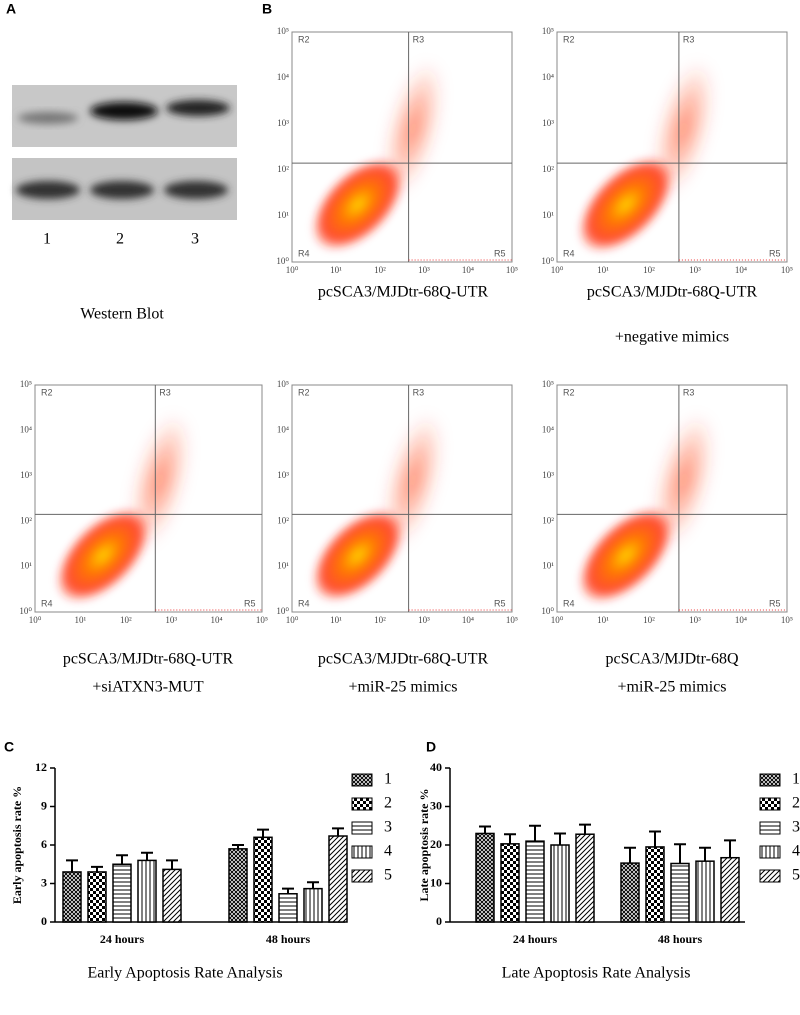 This screenshot has width=800, height=1015. What do you see at coordinates (147, 687) in the screenshot?
I see `plot-caption: +siATXN3-MUT` at bounding box center [147, 687].